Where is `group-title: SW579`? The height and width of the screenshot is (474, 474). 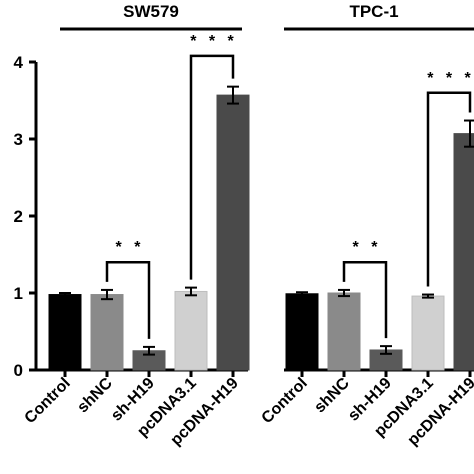 group-title: SW579 is located at coordinates (151, 11).